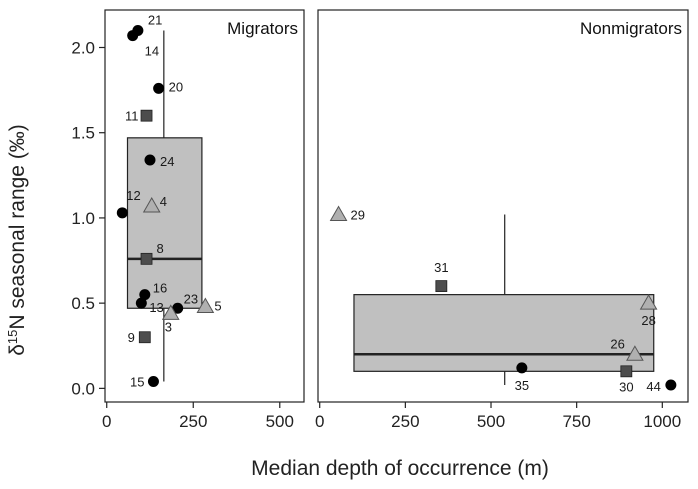 The height and width of the screenshot is (489, 698). Describe the element at coordinates (617, 343) in the screenshot. I see `point-label-26: 26` at that location.